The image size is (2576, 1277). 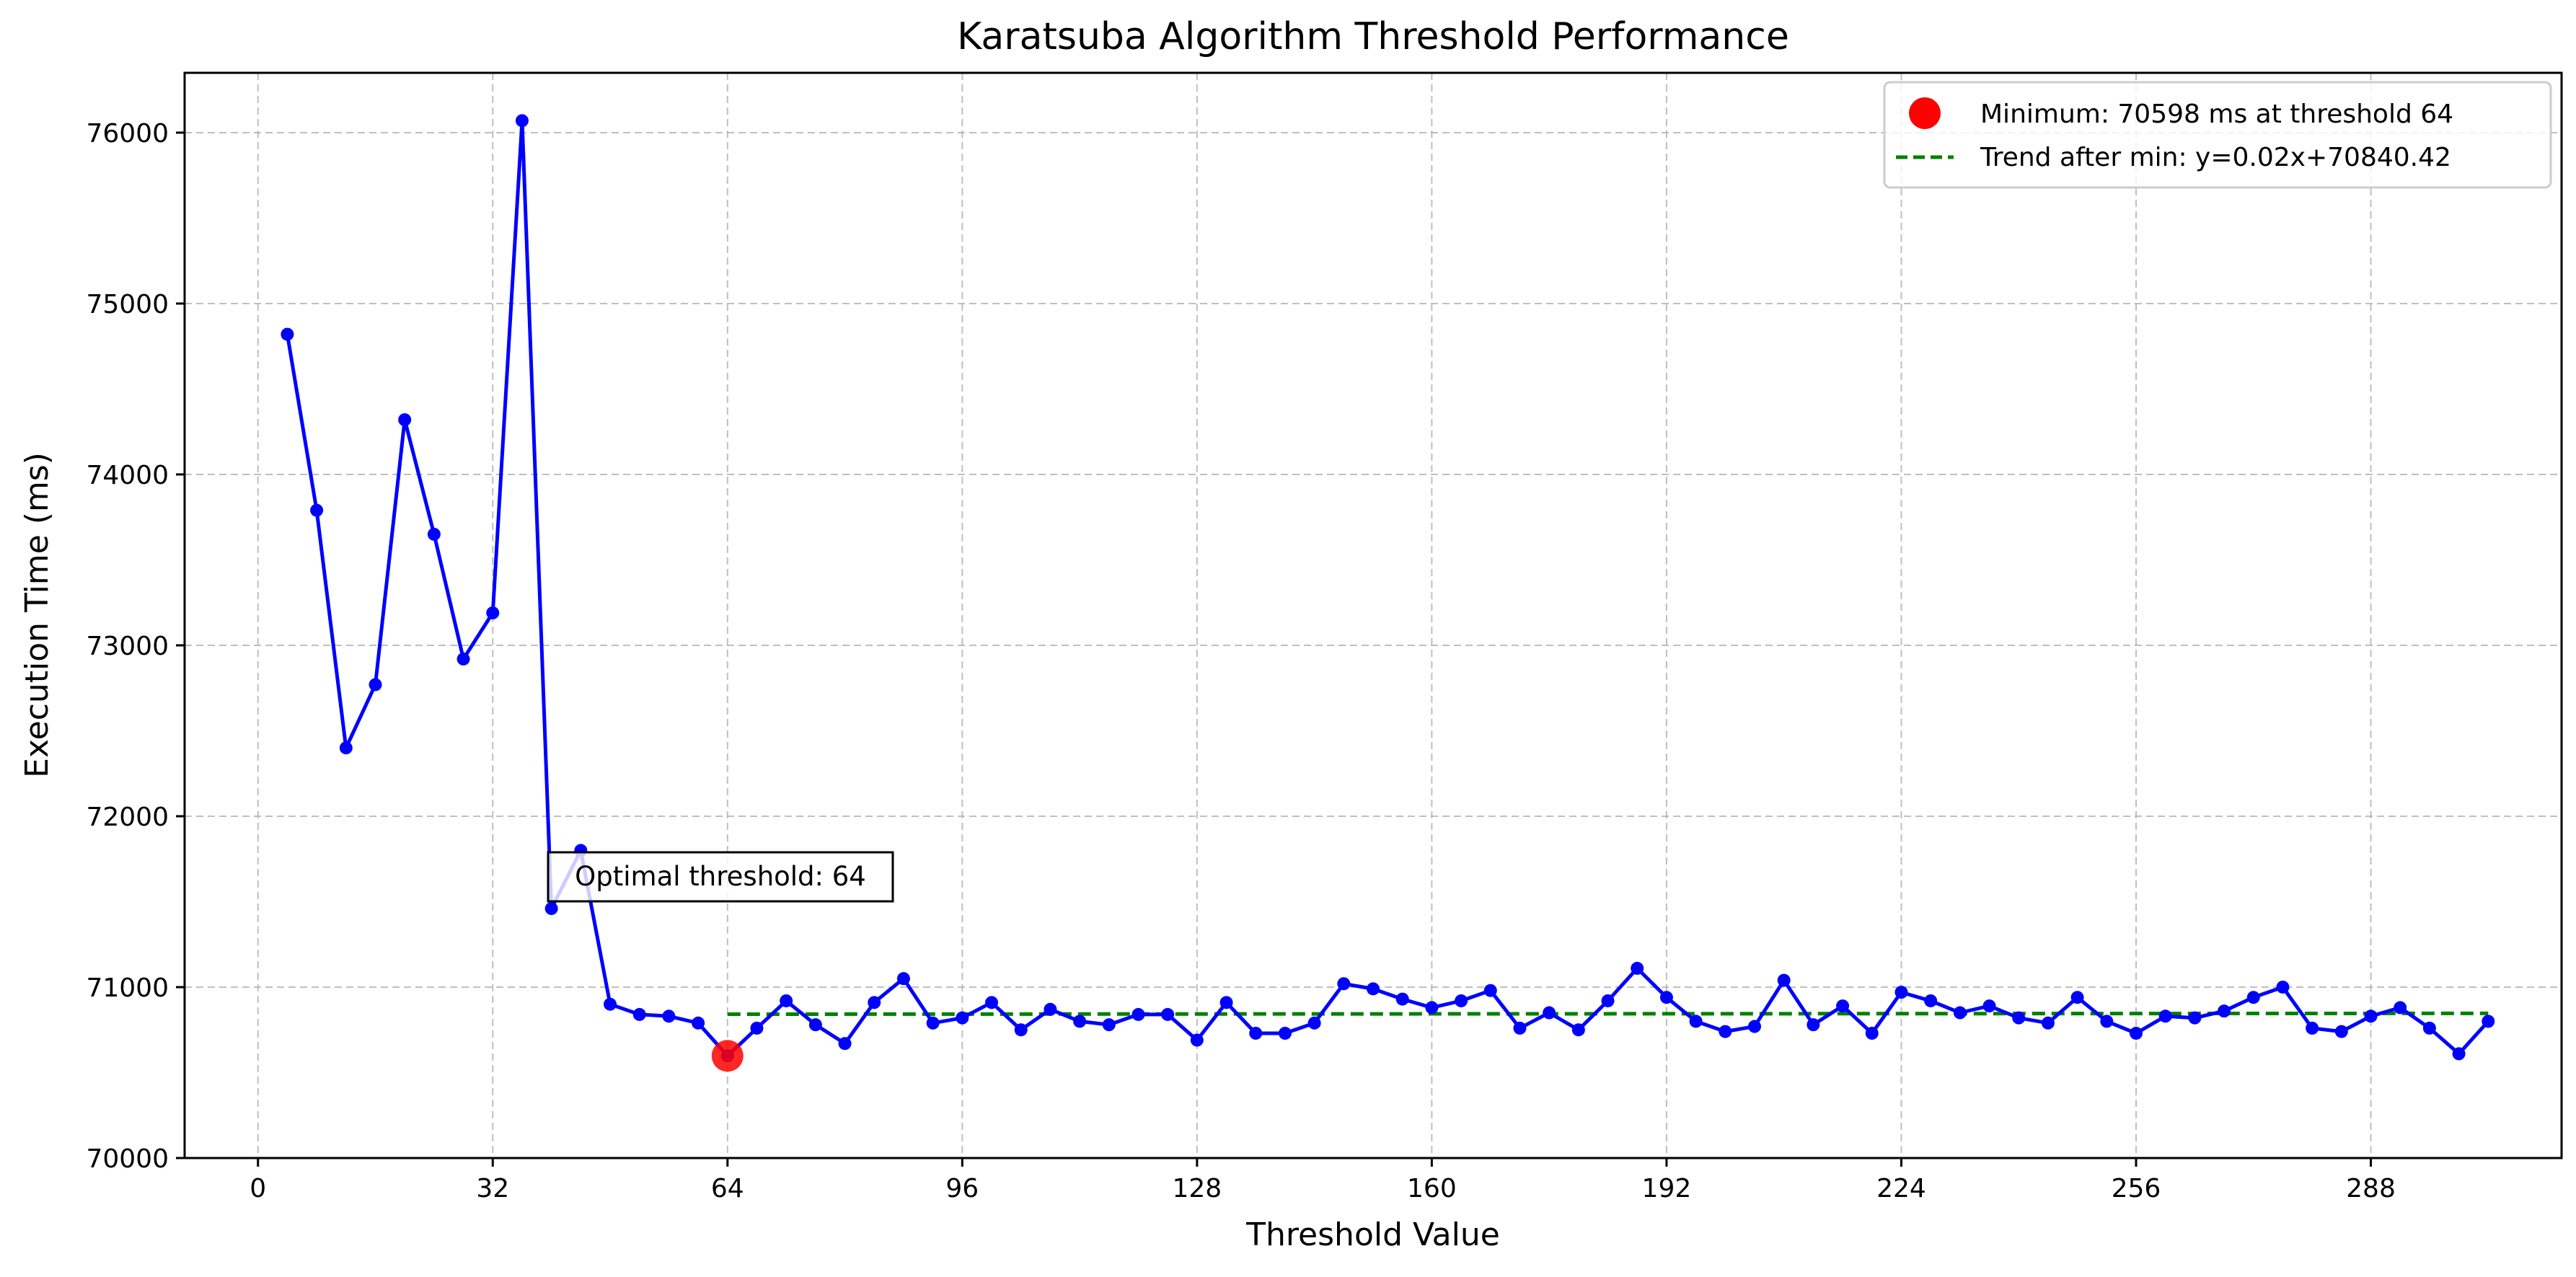 What do you see at coordinates (2371, 1188) in the screenshot?
I see `x-tick-label: 288` at bounding box center [2371, 1188].